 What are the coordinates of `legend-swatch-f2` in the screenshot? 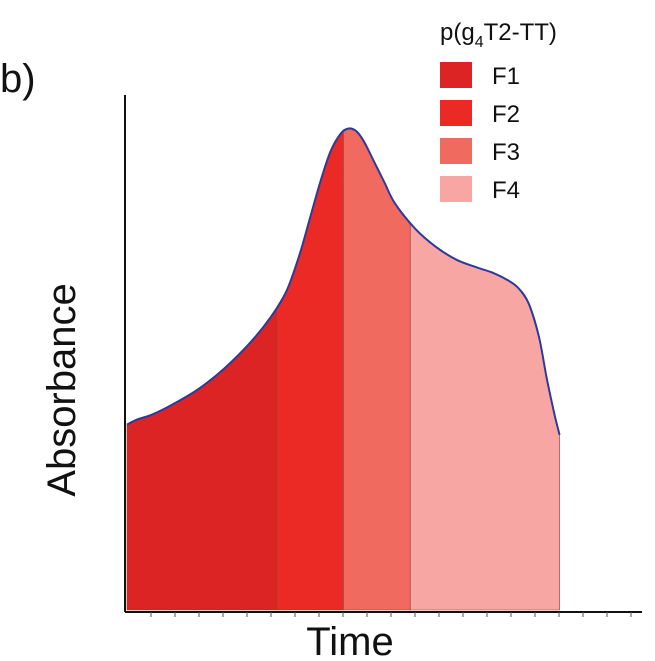 It's located at (456, 113).